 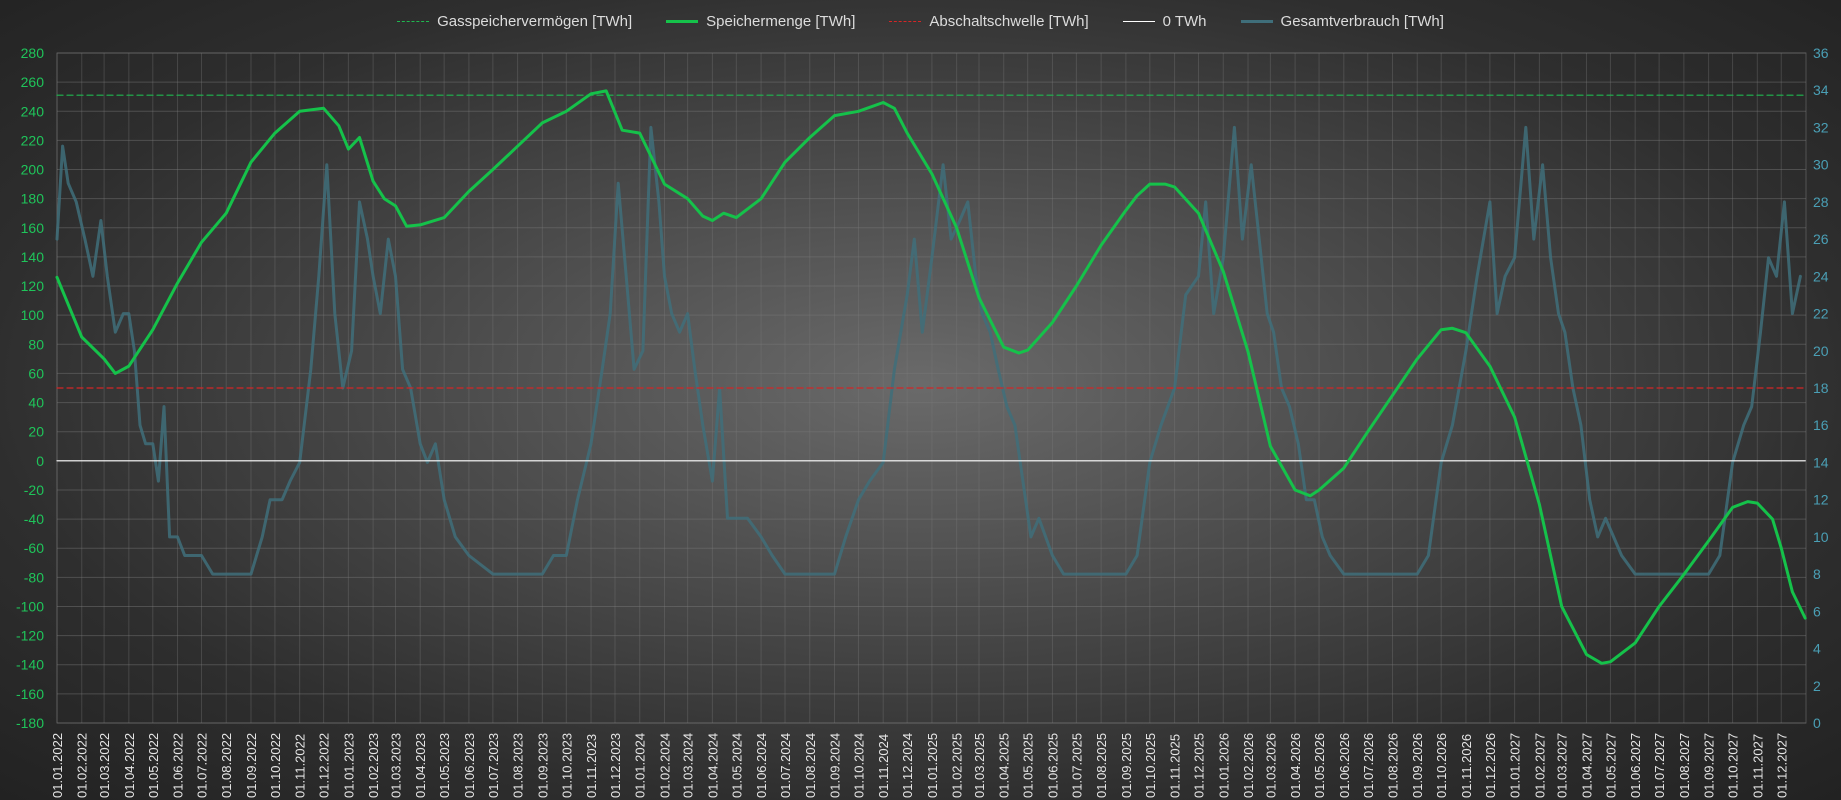 What do you see at coordinates (1138, 21) in the screenshot?
I see `legend-swatch-zero` at bounding box center [1138, 21].